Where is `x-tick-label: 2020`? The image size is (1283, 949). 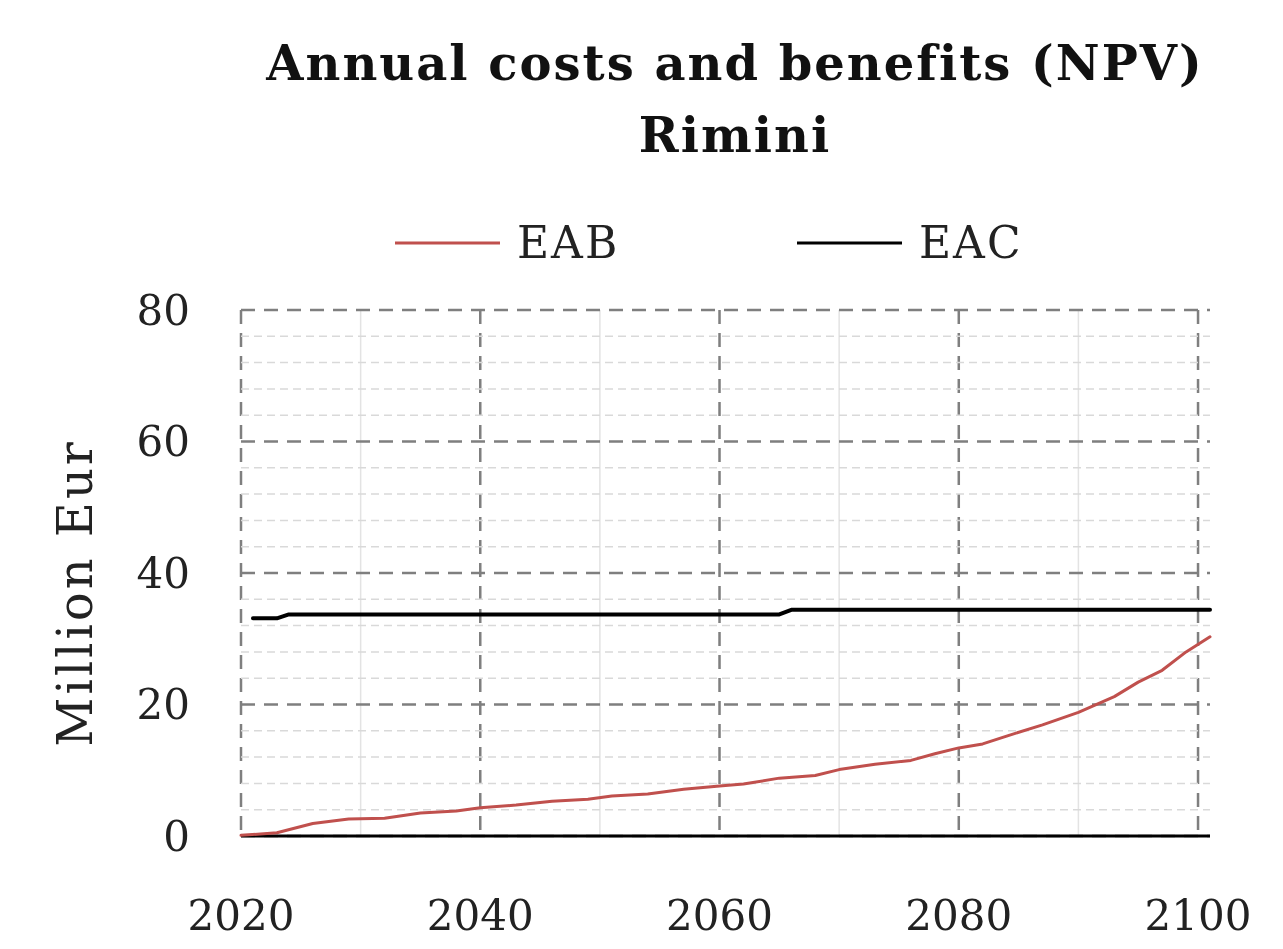
x-tick-label: 2020 is located at coordinates (241, 915).